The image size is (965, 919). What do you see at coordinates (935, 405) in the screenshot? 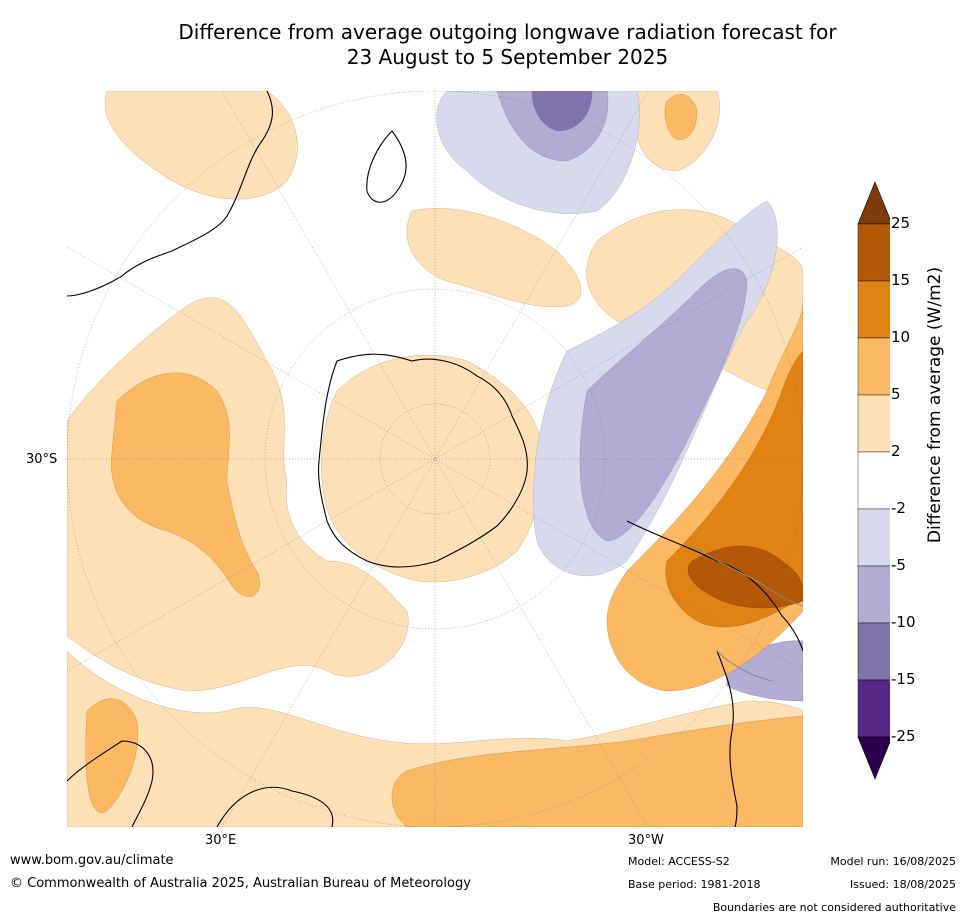
I see `colorbar-label: Difference from average (W/m2)` at bounding box center [935, 405].